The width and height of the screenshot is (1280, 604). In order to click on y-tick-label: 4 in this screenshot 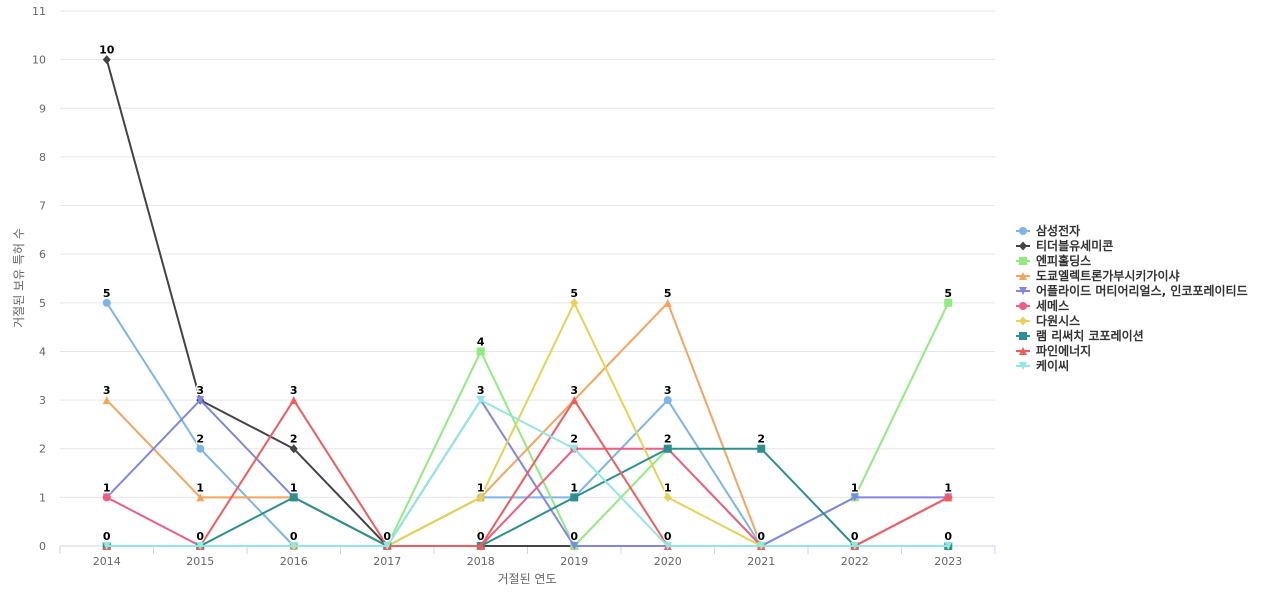, I will do `click(42, 351)`.